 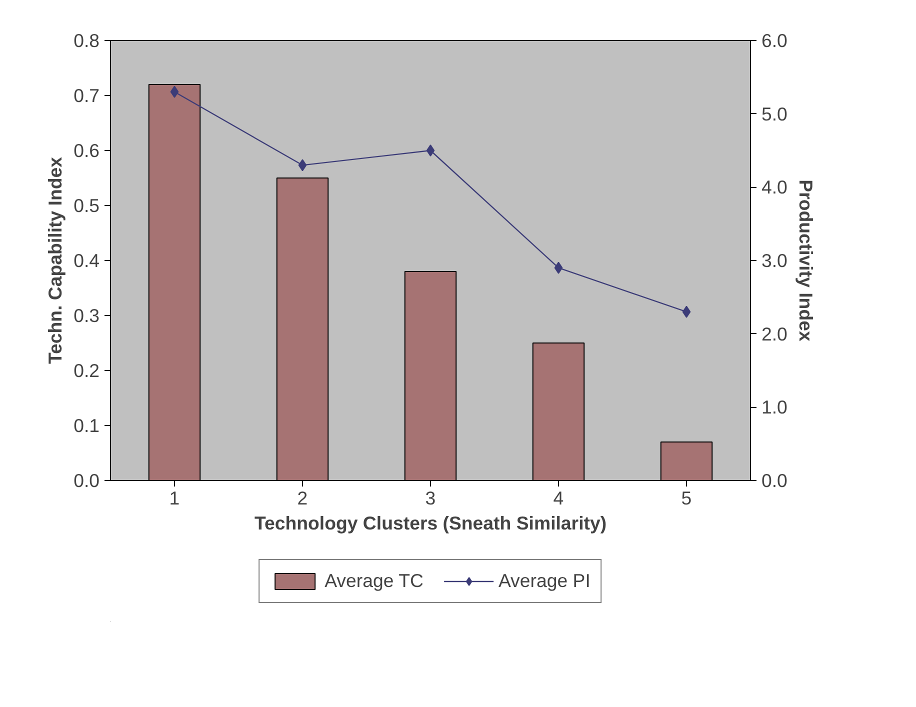 I want to click on y-tick-label: 0.3, so click(x=87, y=315).